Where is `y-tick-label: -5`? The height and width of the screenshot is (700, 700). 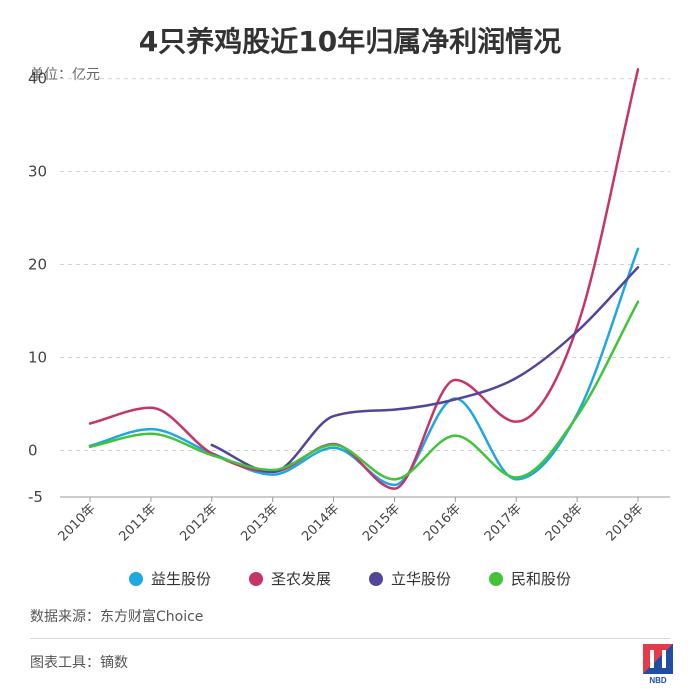
y-tick-label: -5 is located at coordinates (35, 497).